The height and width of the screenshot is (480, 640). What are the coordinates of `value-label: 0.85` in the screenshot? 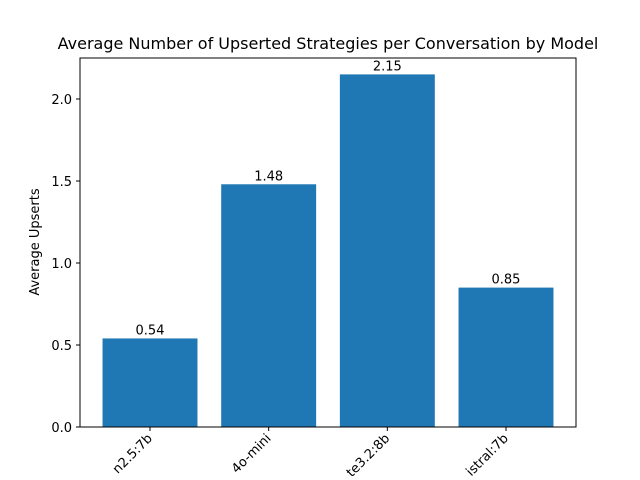 It's located at (506, 280).